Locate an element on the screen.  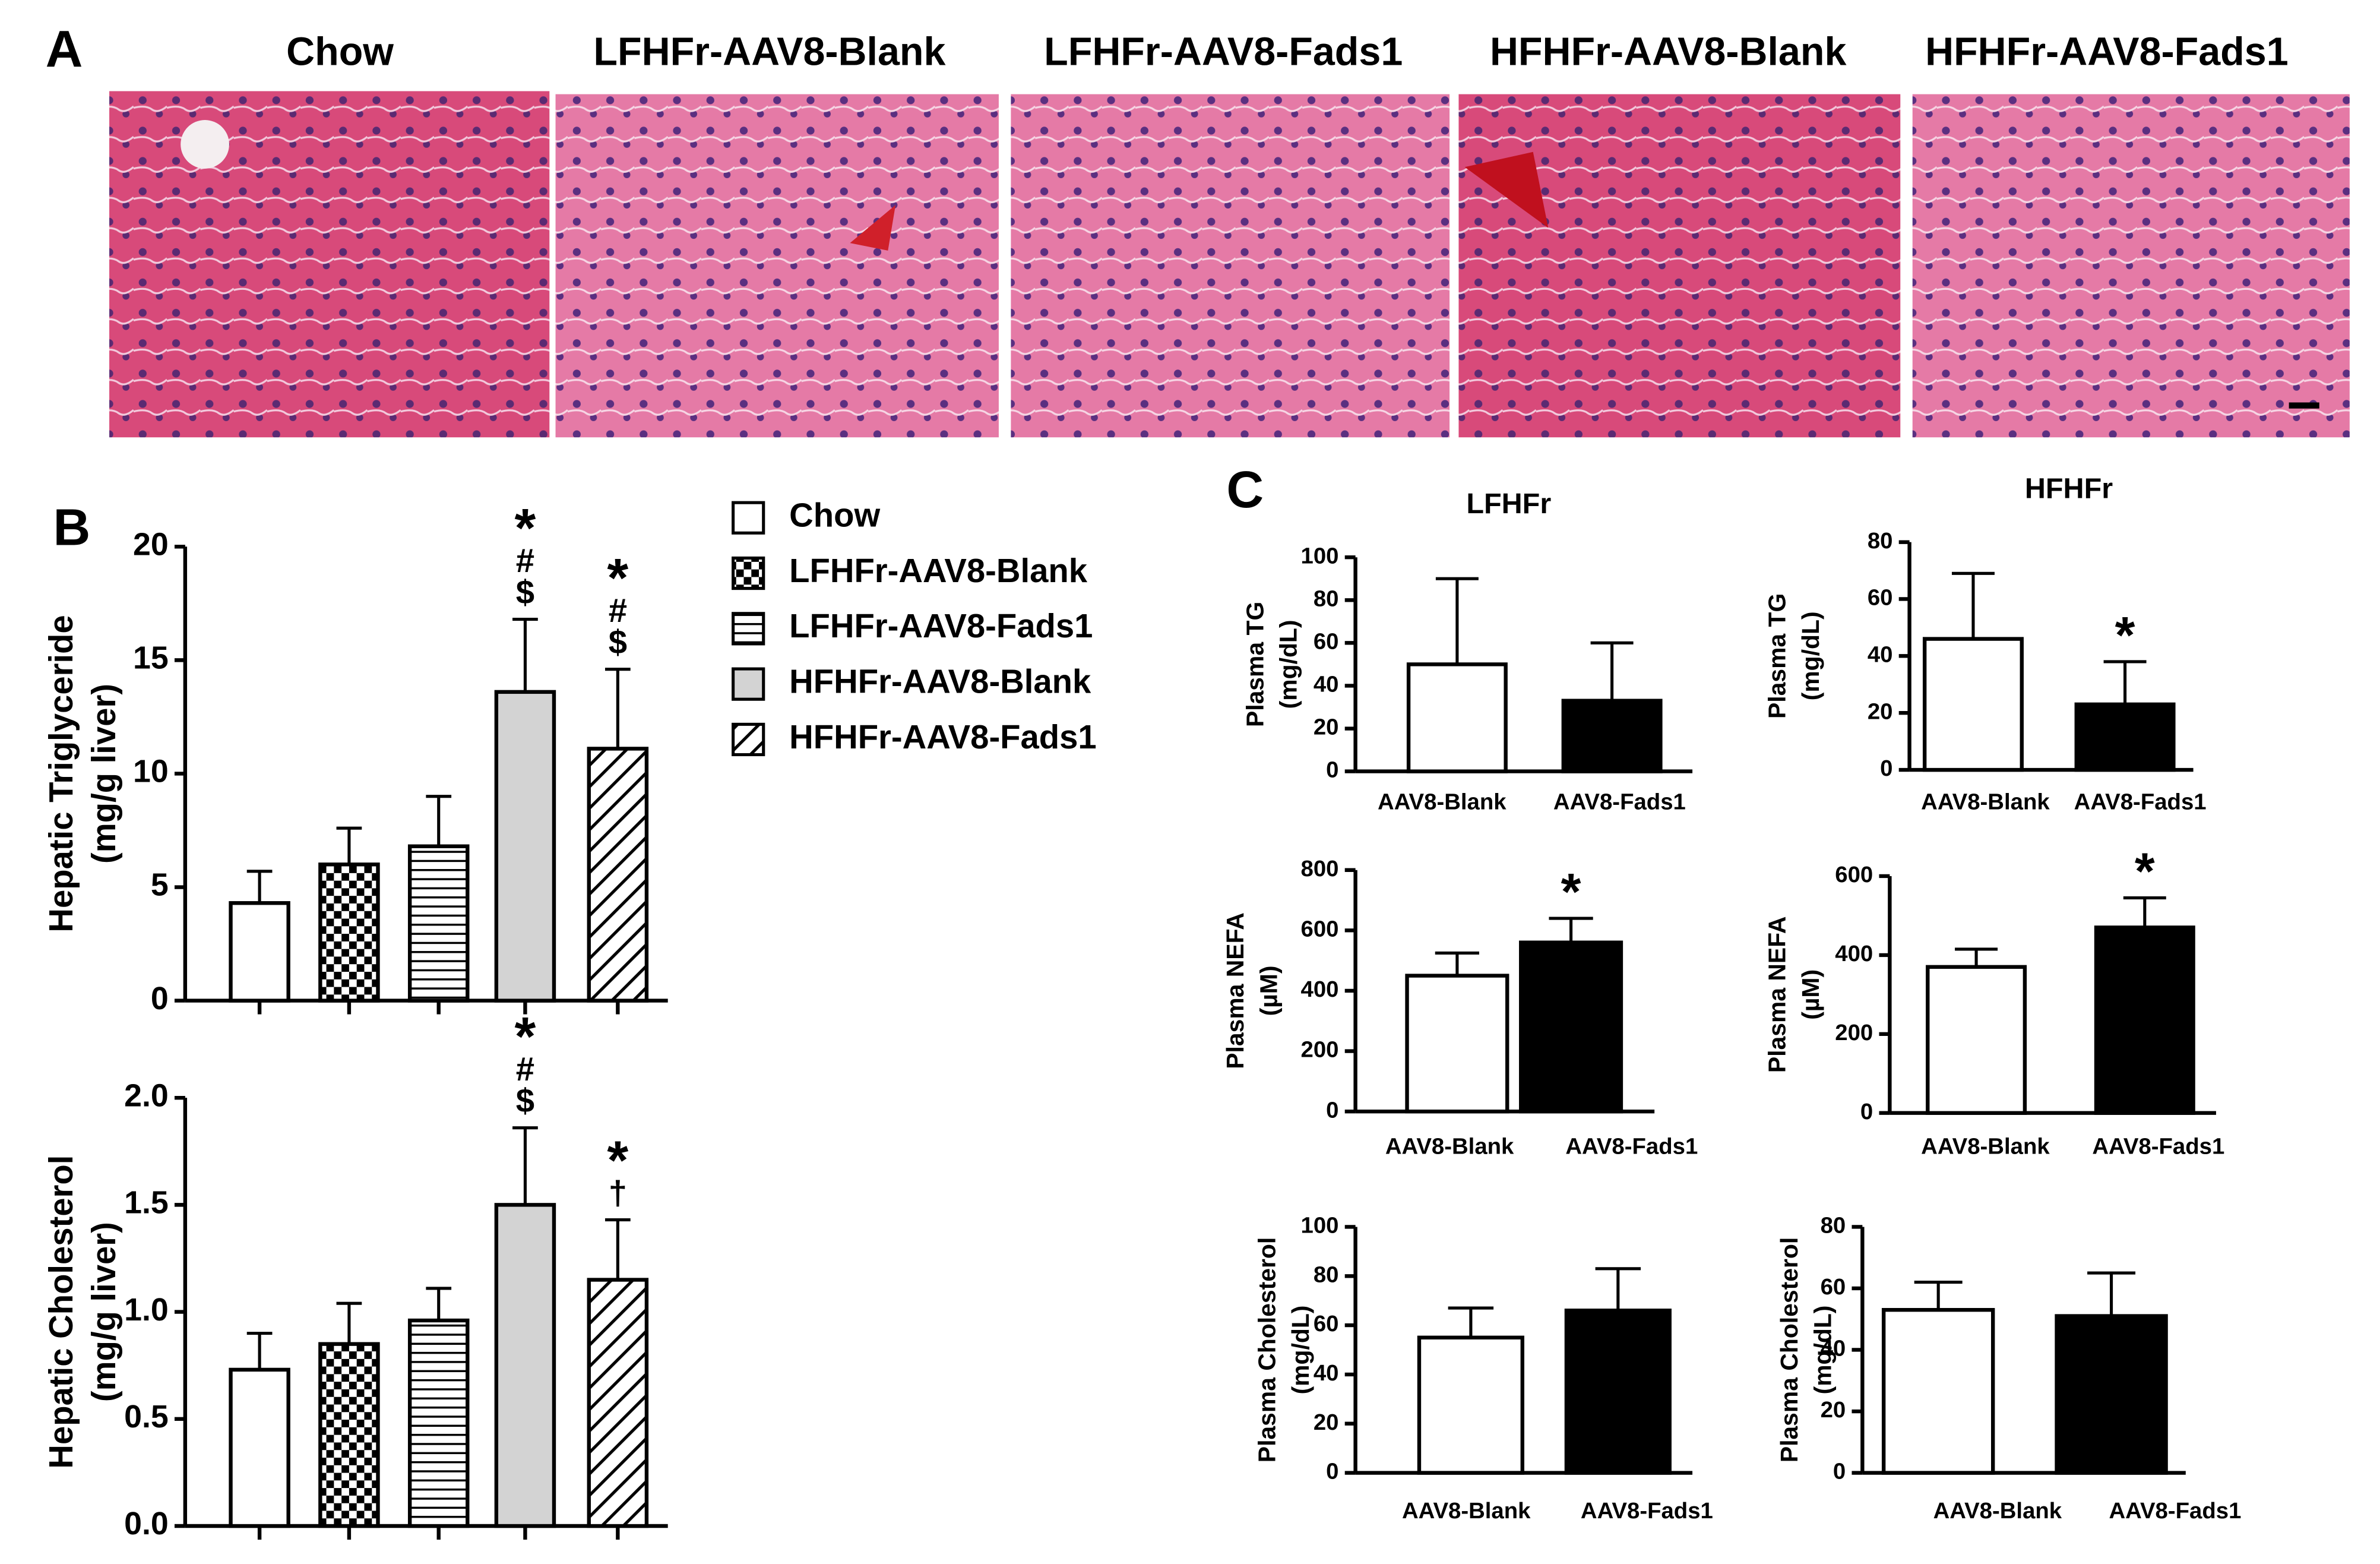
y-tick-label: 10 is located at coordinates (151, 771).